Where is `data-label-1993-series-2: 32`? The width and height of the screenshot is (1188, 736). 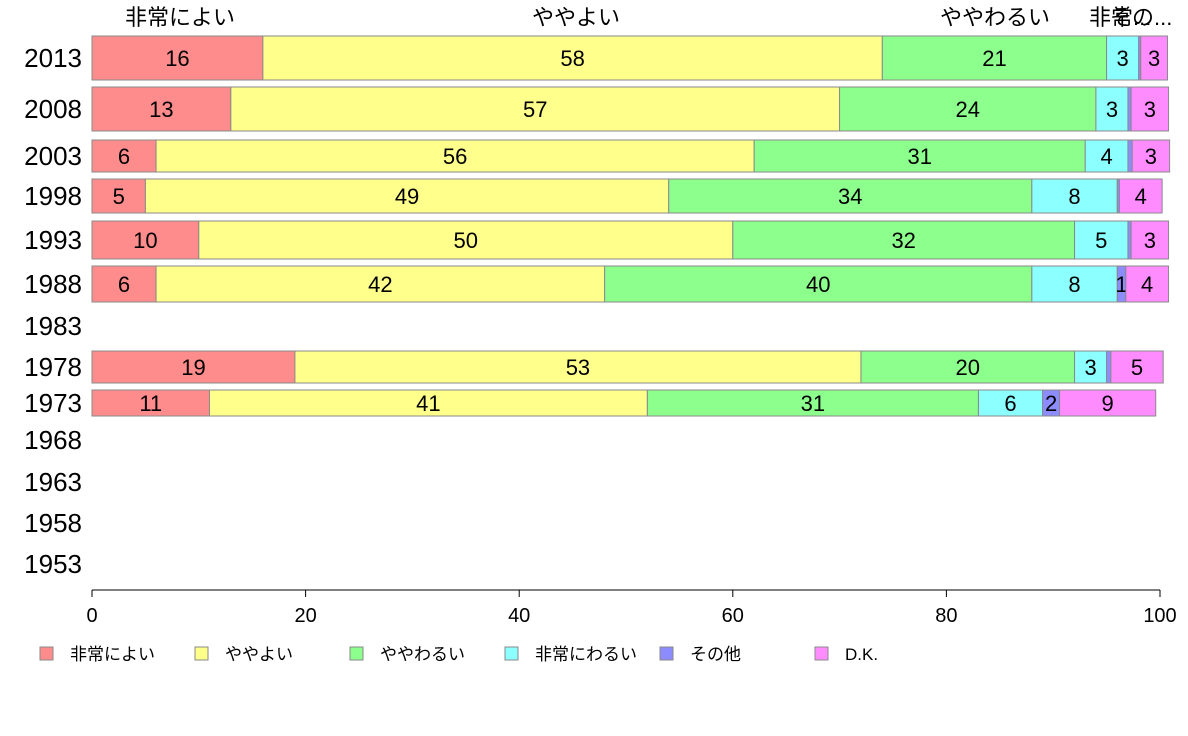 data-label-1993-series-2: 32 is located at coordinates (903, 240).